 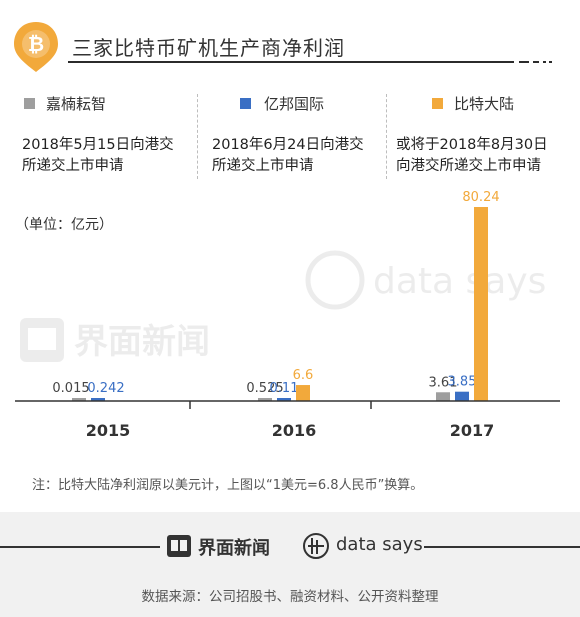 I want to click on watermark-datasays: data says, so click(x=459, y=281).